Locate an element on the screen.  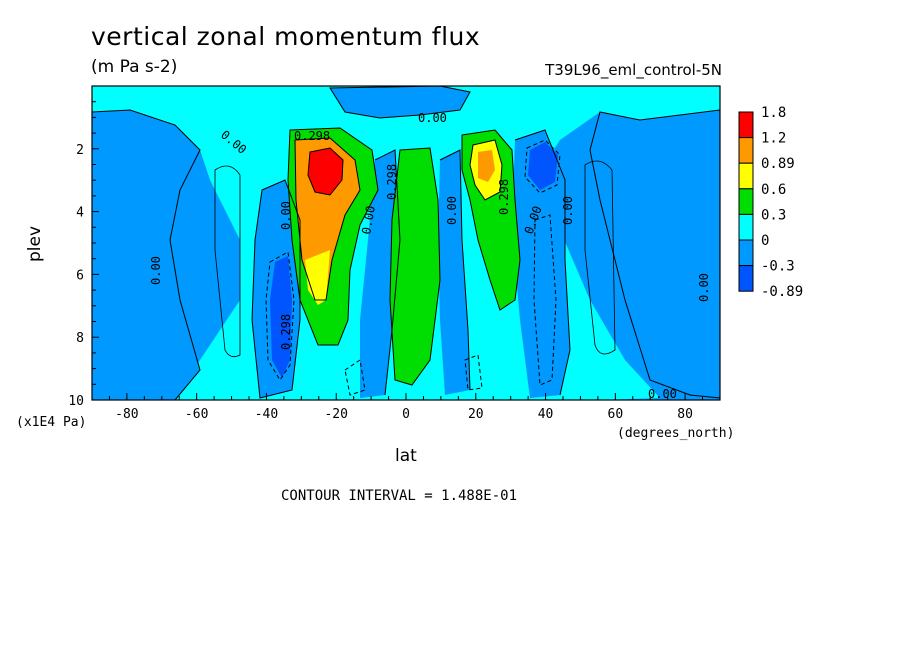
x-tick-label: 80 is located at coordinates (685, 414).